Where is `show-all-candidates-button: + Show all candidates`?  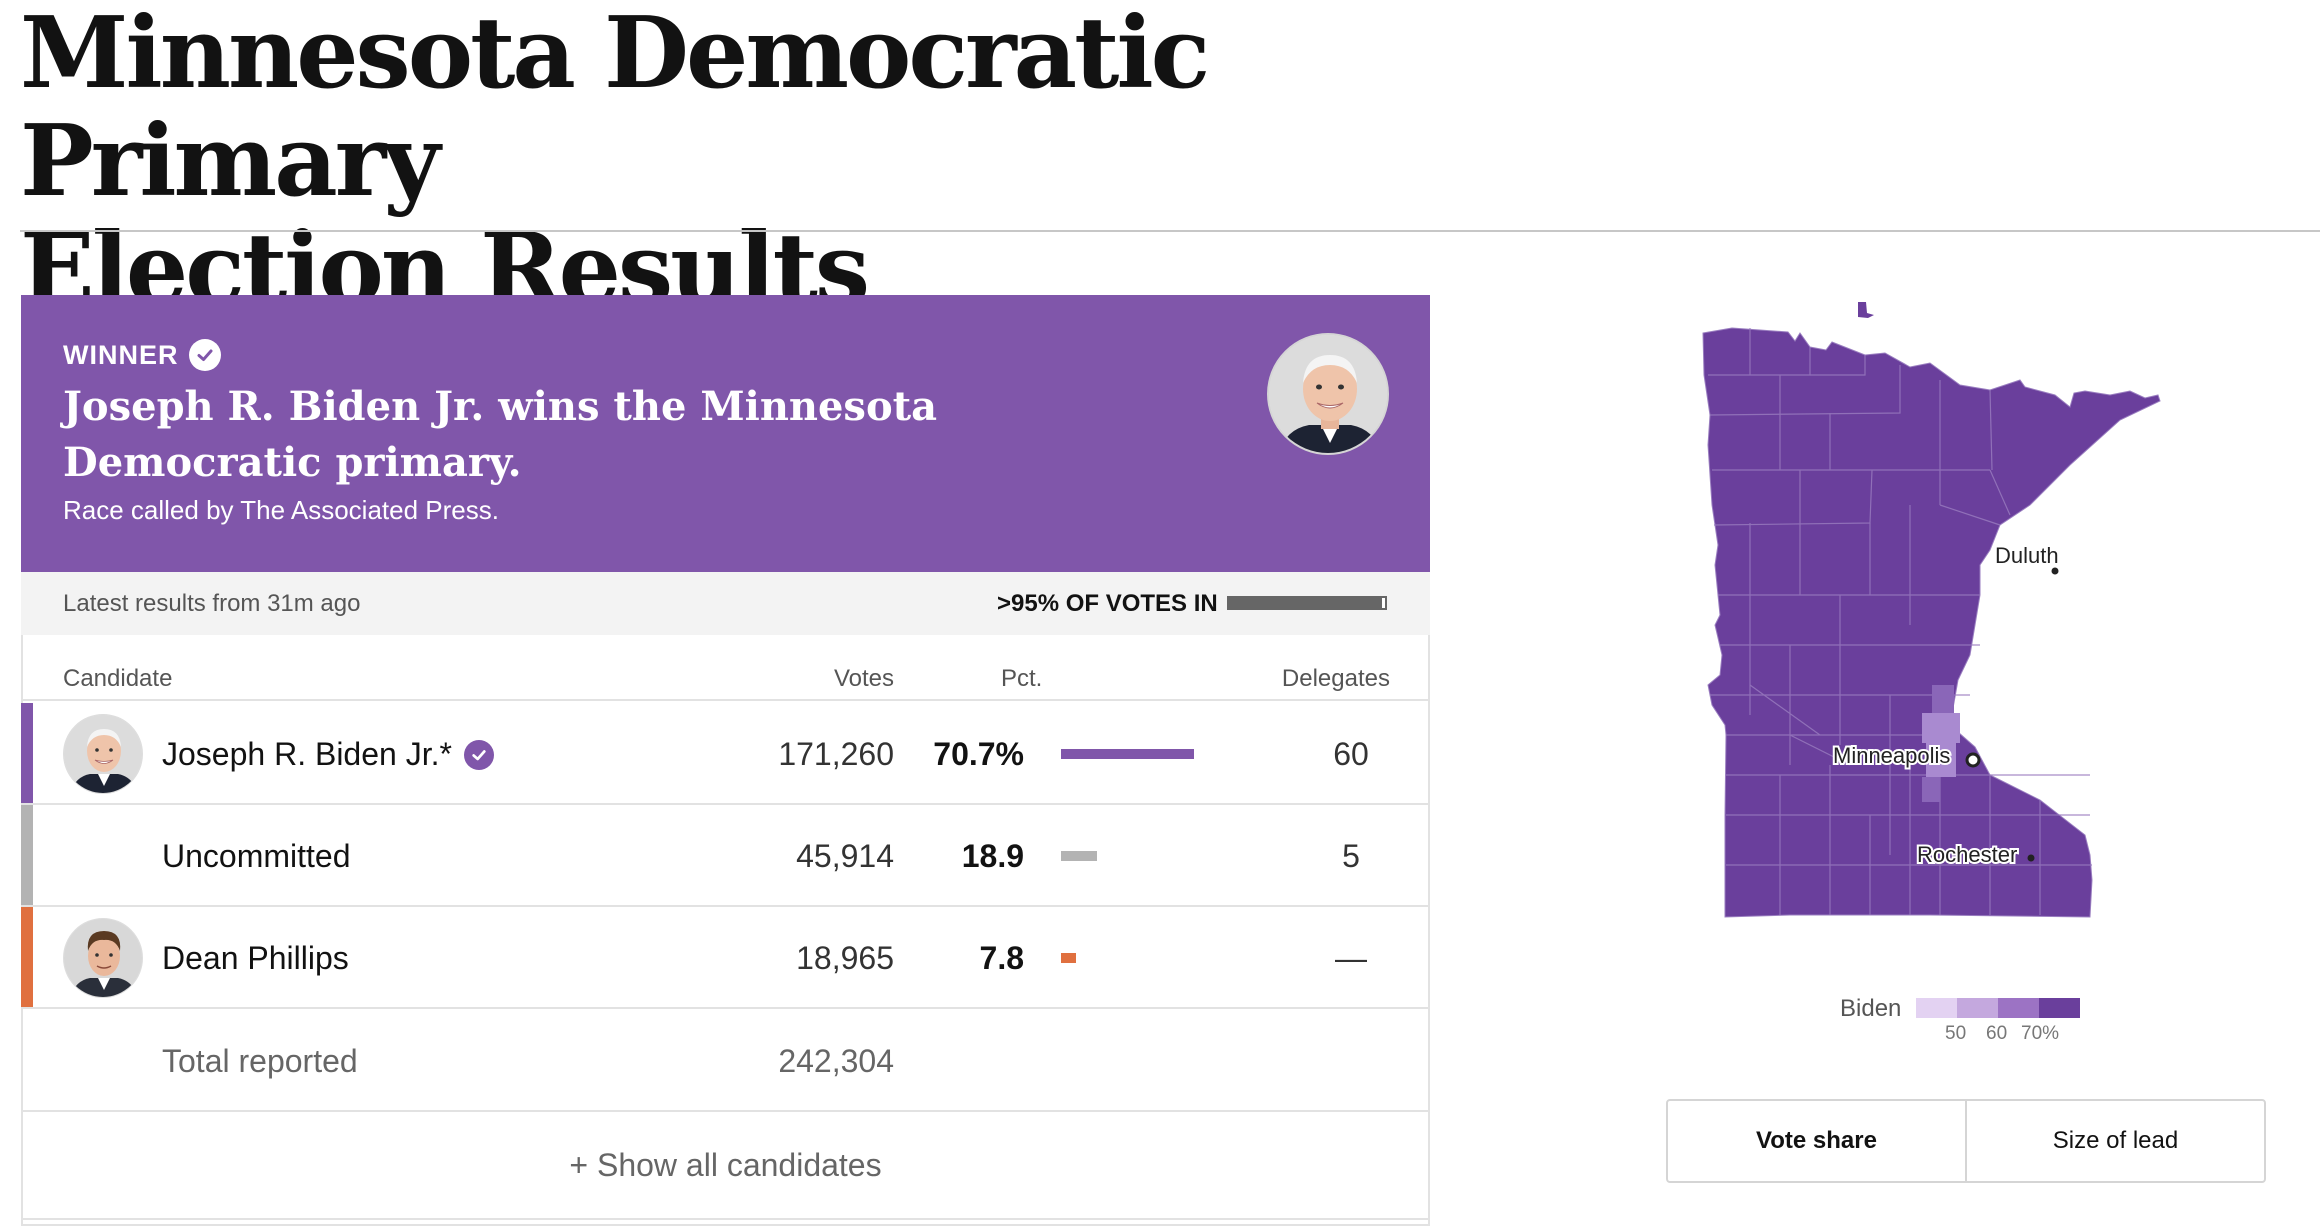
show-all-candidates-button: + Show all candidates is located at coordinates (725, 1164).